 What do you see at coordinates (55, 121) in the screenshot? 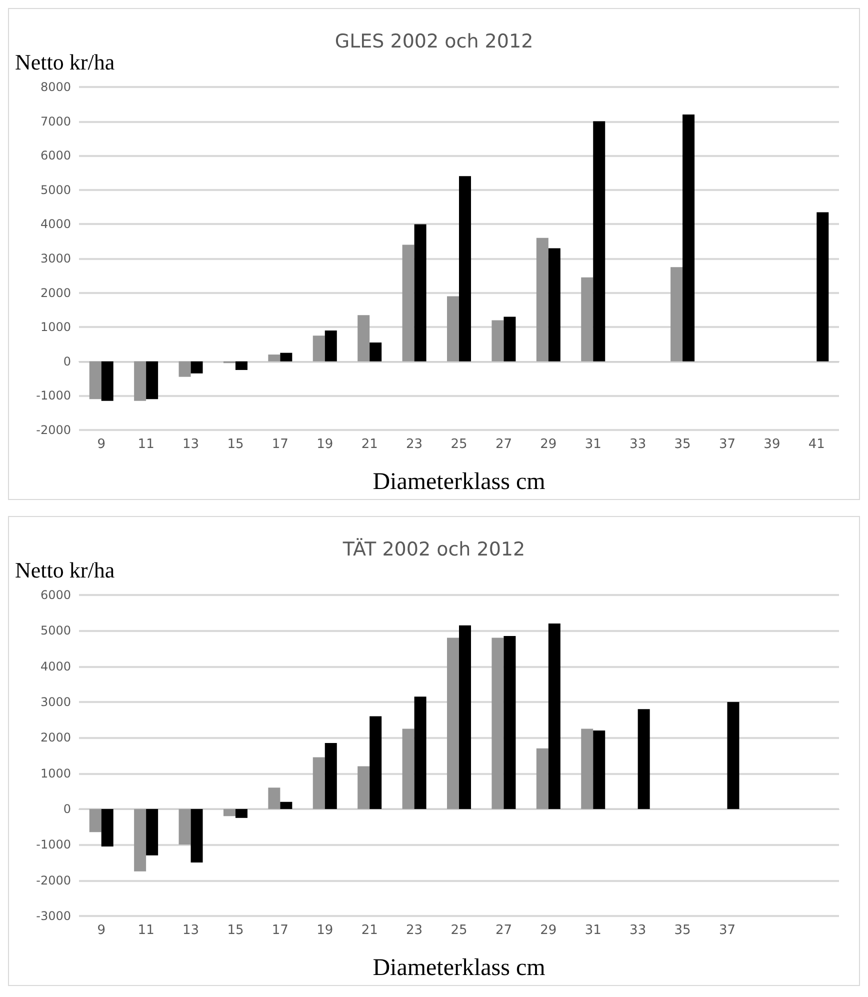
I see `y-tick-label: 7000` at bounding box center [55, 121].